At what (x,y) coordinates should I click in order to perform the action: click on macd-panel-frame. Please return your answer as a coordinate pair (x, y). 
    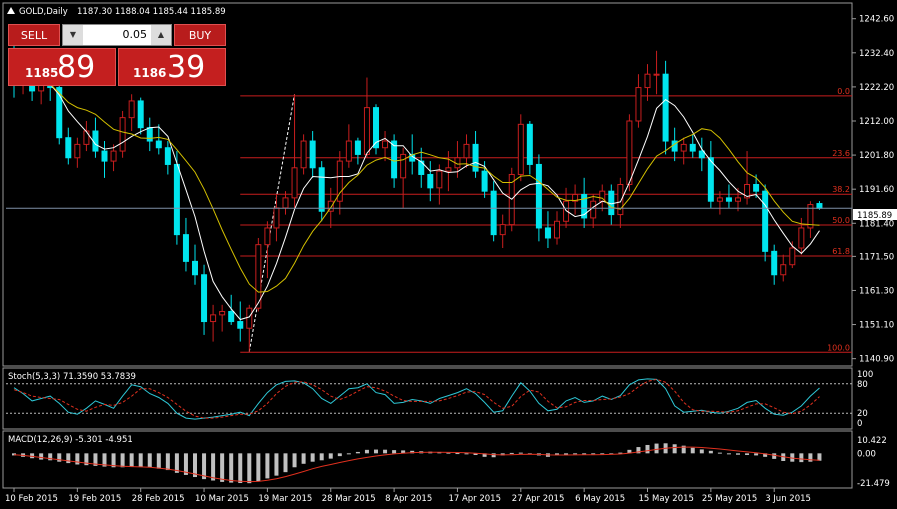
    Looking at the image, I should click on (427, 459).